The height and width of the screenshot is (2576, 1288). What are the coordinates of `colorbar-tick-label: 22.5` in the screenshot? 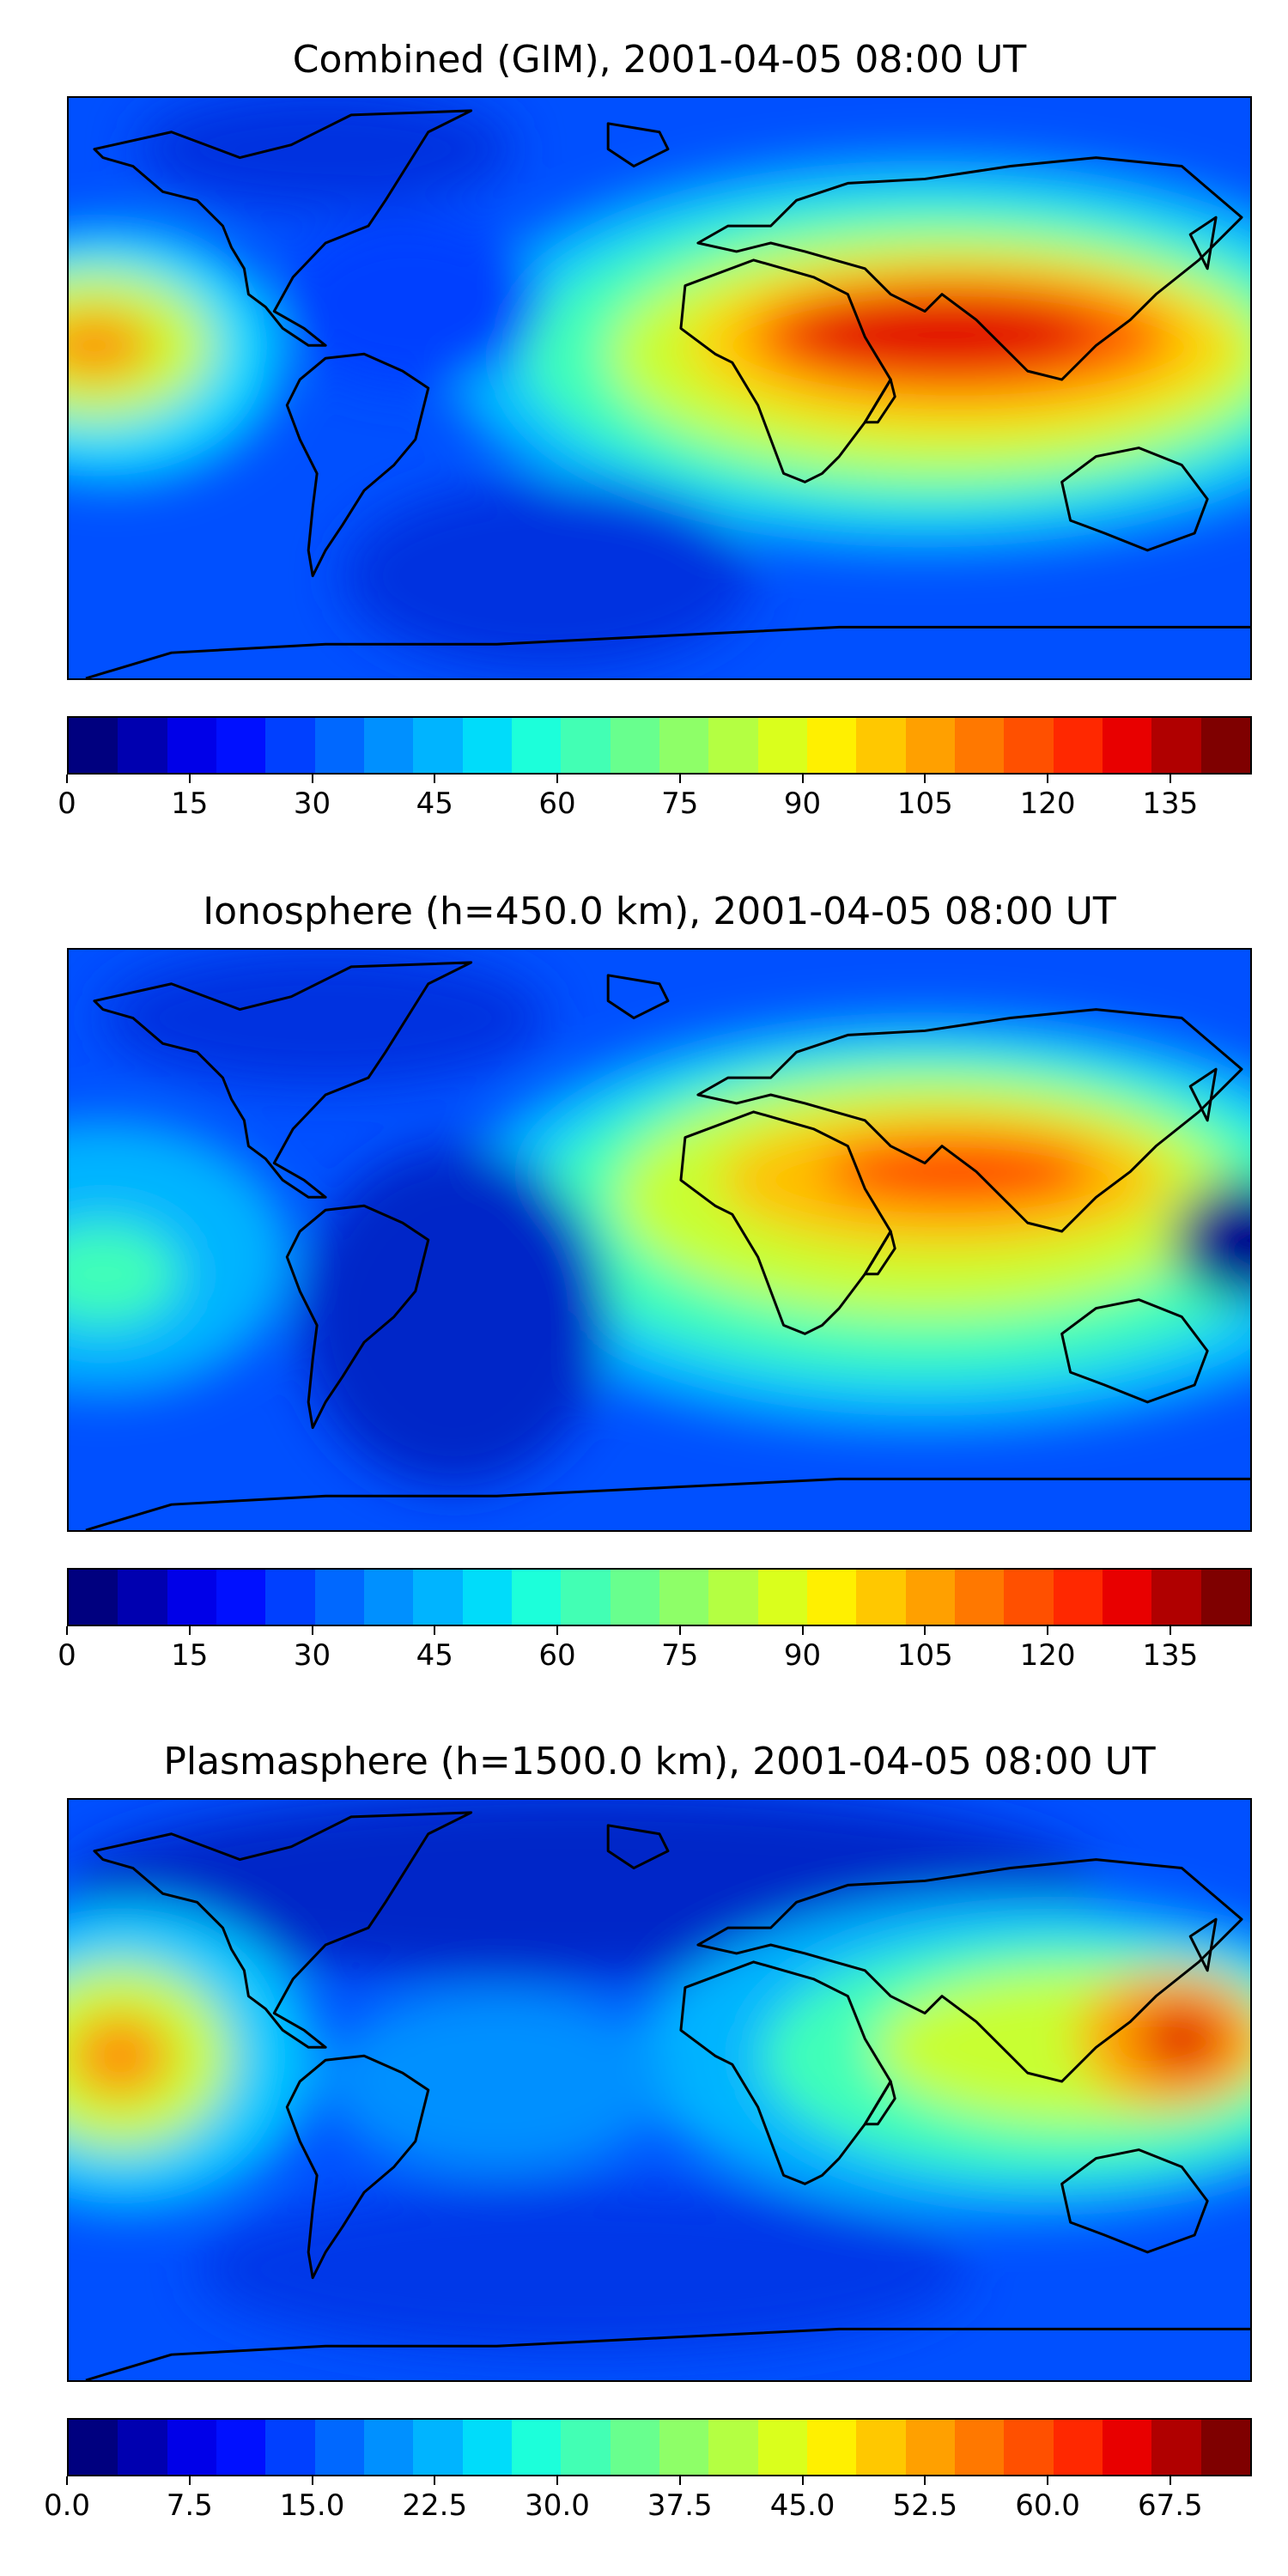 It's located at (435, 2506).